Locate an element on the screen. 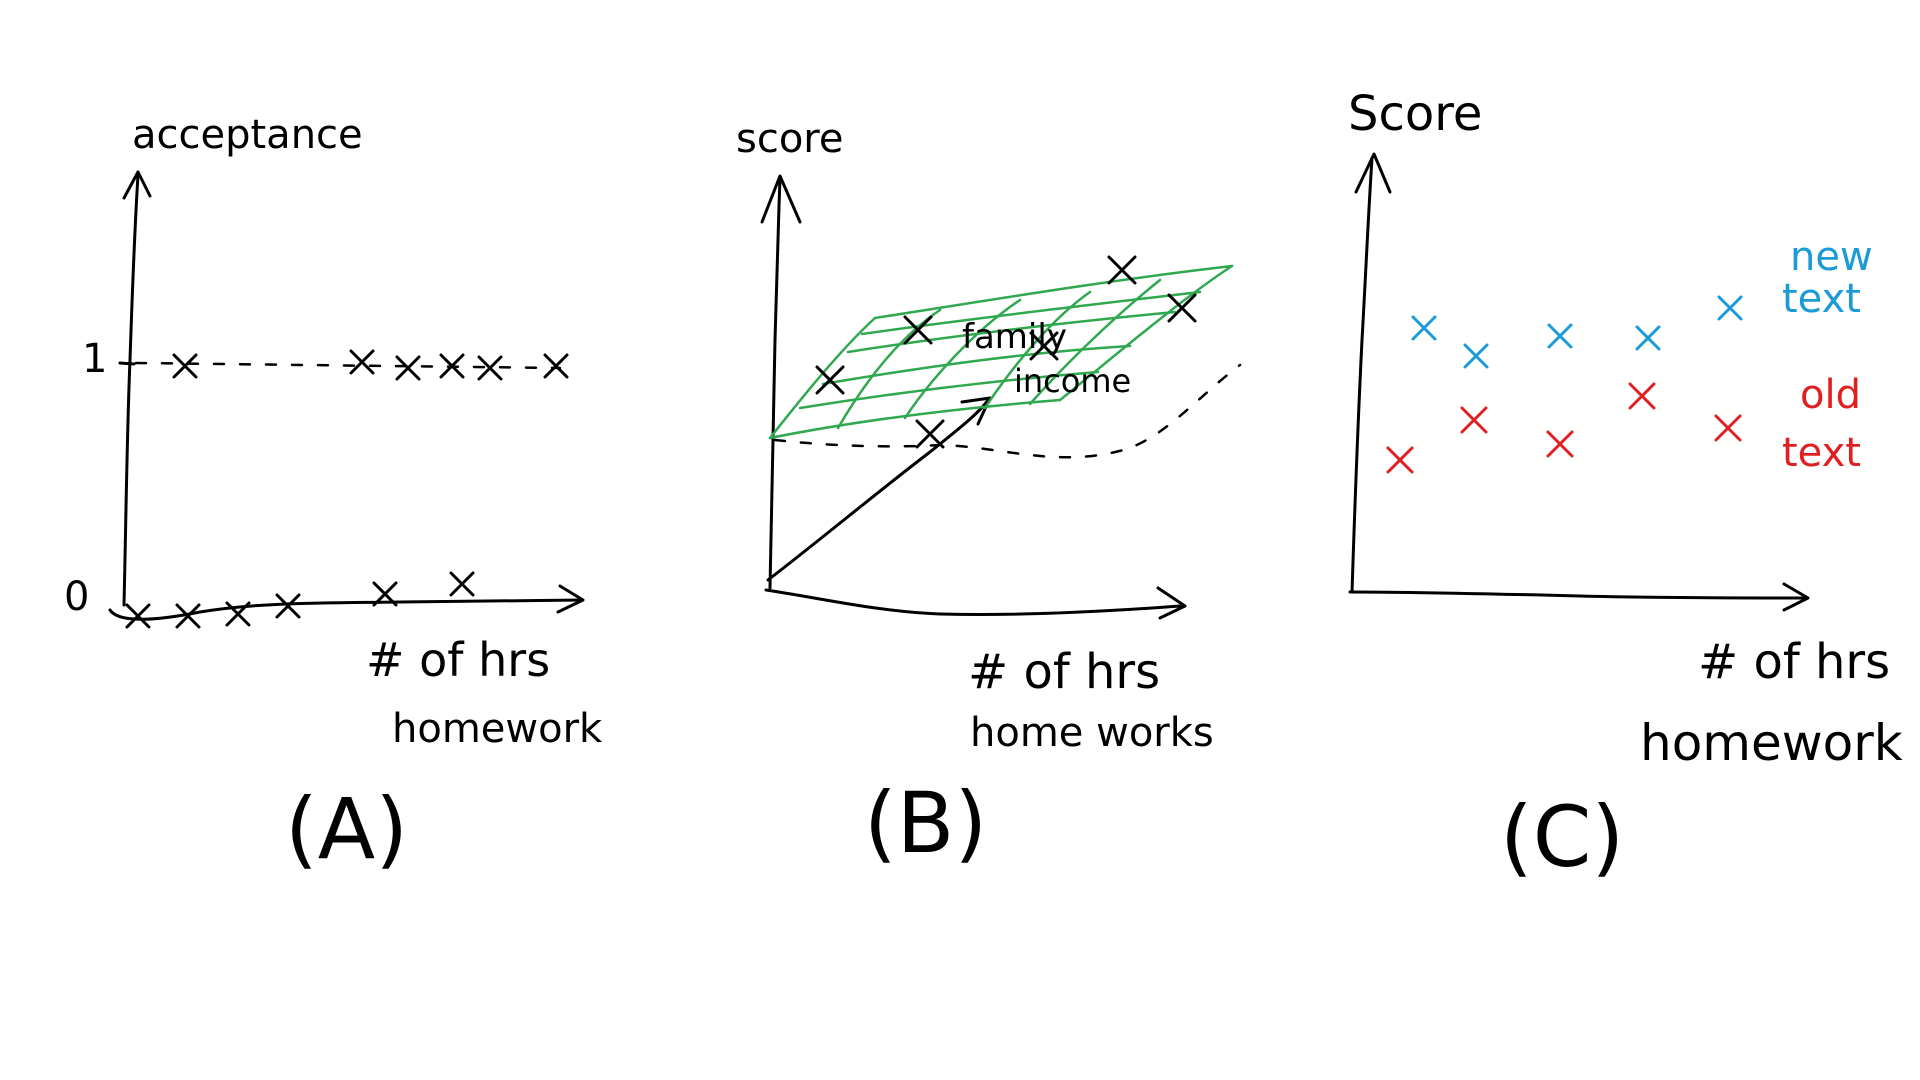 This screenshot has width=1920, height=1080. panel-c-x-axis-label-line1: # of hrs is located at coordinates (1794, 662).